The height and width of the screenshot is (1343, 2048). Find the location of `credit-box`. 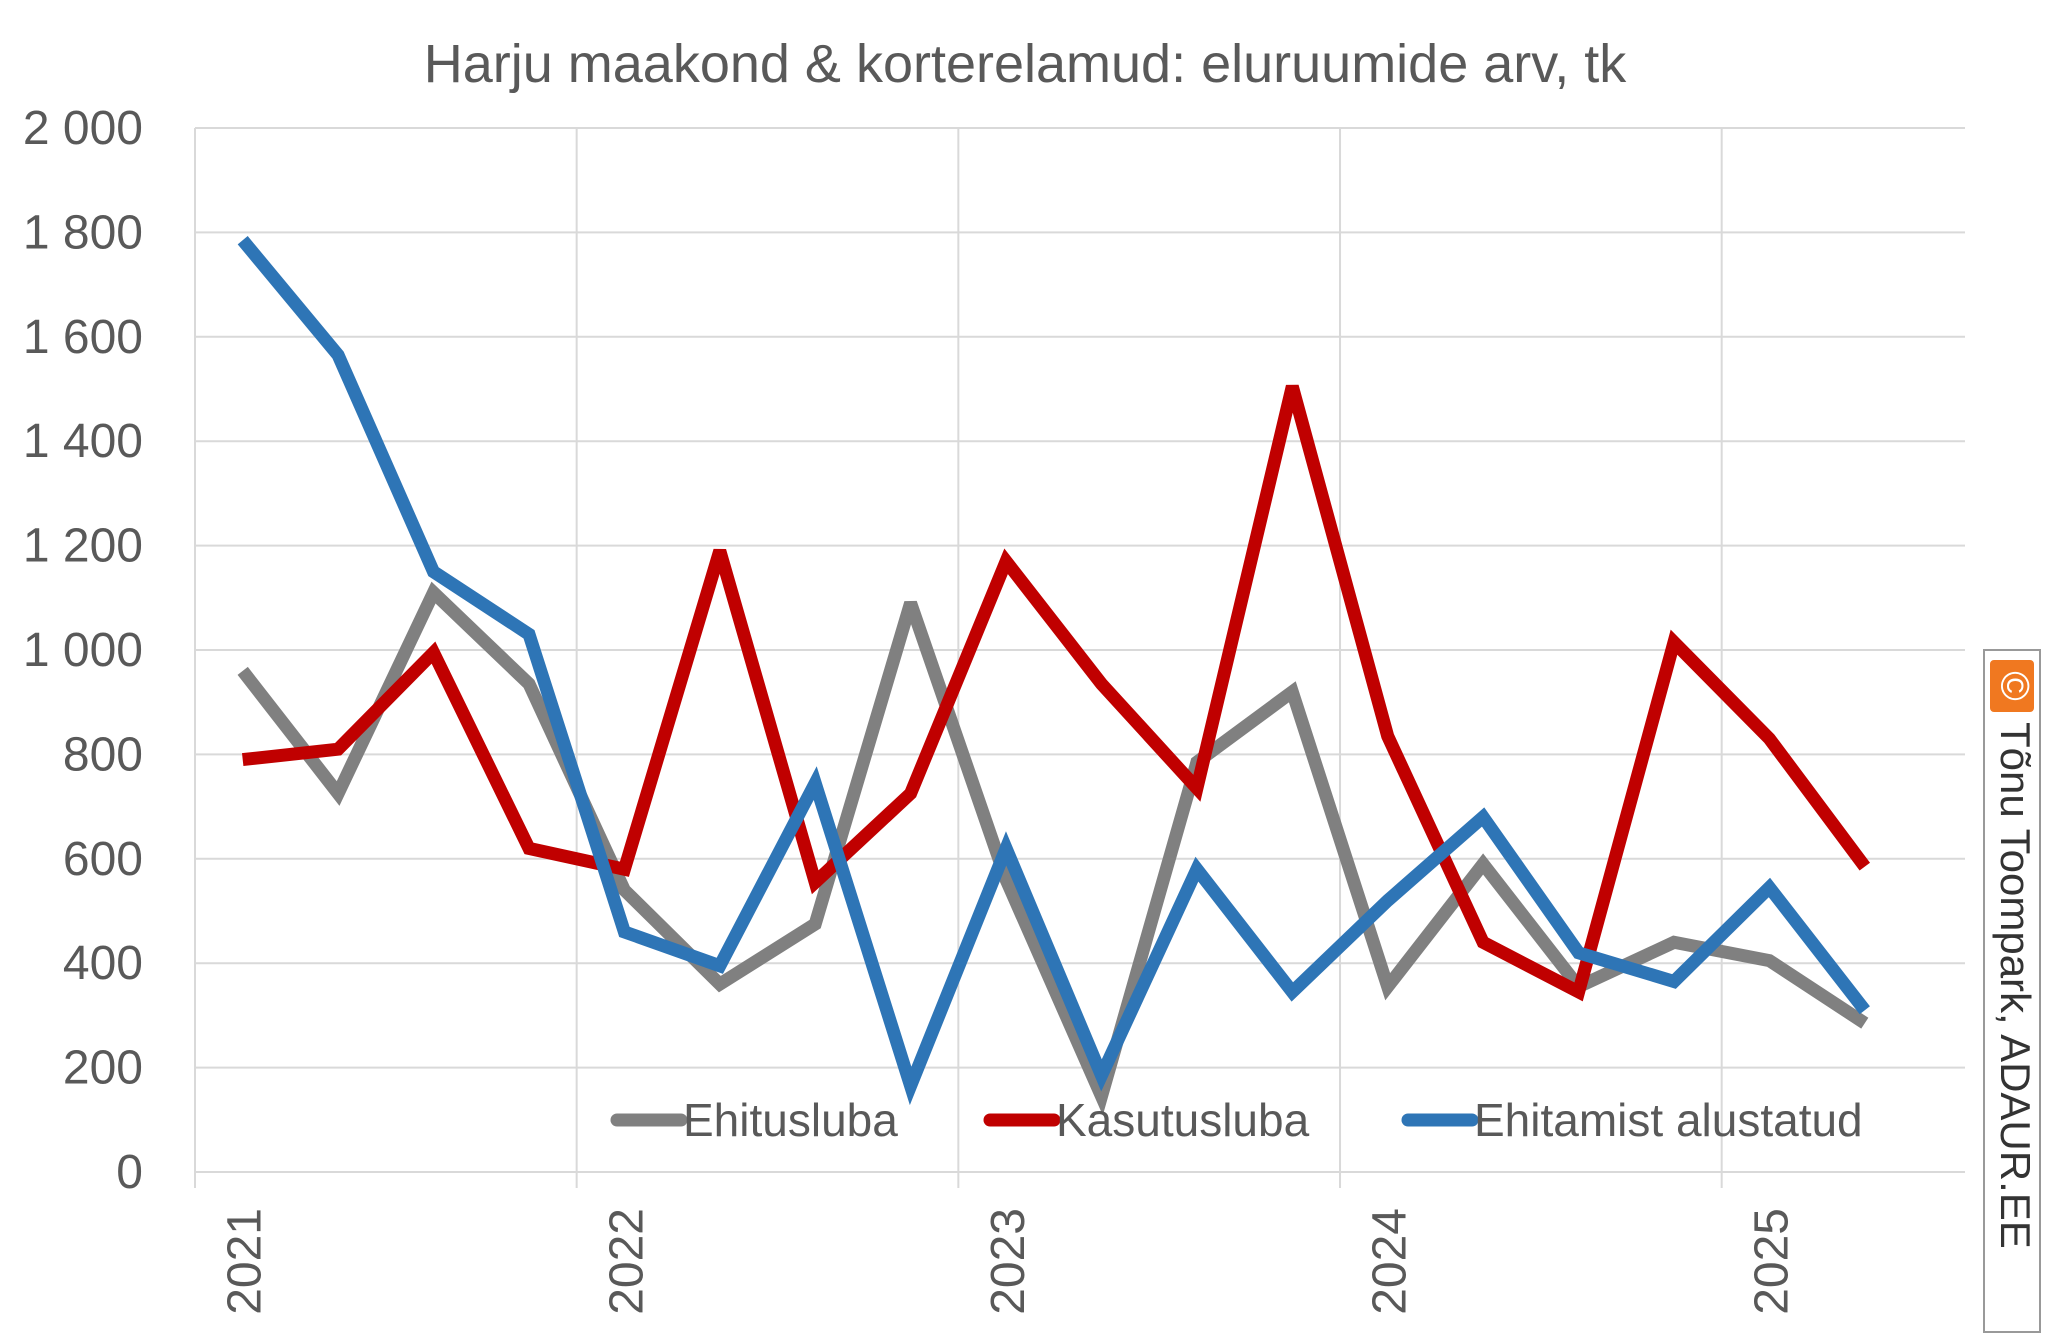

credit-box is located at coordinates (2012, 991).